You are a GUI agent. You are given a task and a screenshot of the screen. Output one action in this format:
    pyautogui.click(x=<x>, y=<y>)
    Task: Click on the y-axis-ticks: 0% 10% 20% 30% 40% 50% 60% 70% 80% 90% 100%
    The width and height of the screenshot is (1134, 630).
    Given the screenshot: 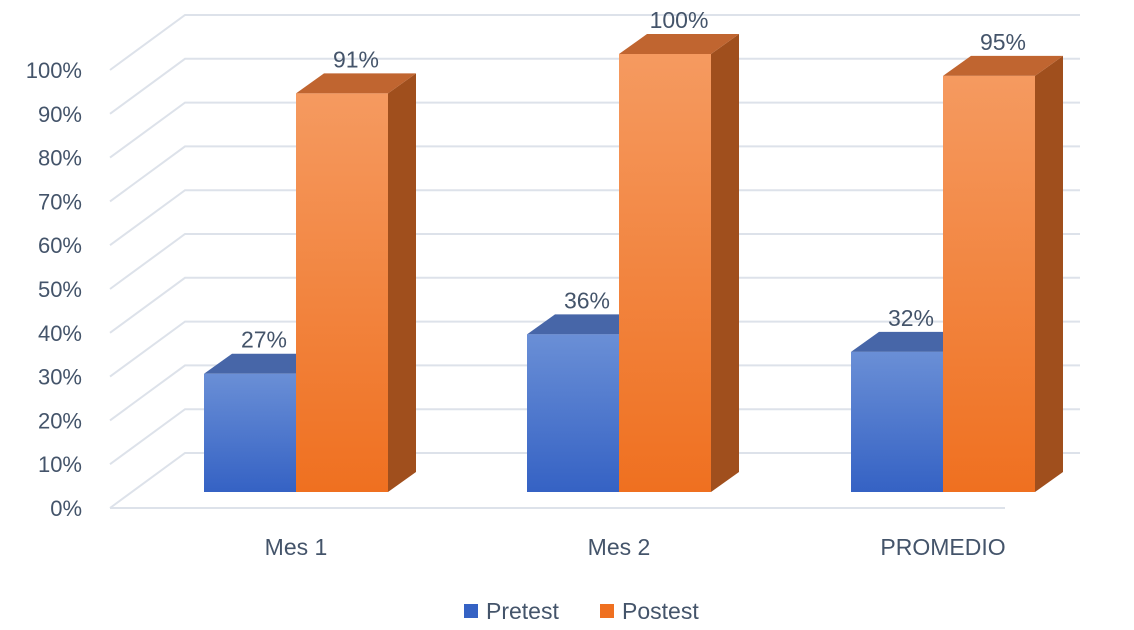 What is the action you would take?
    pyautogui.click(x=54, y=289)
    